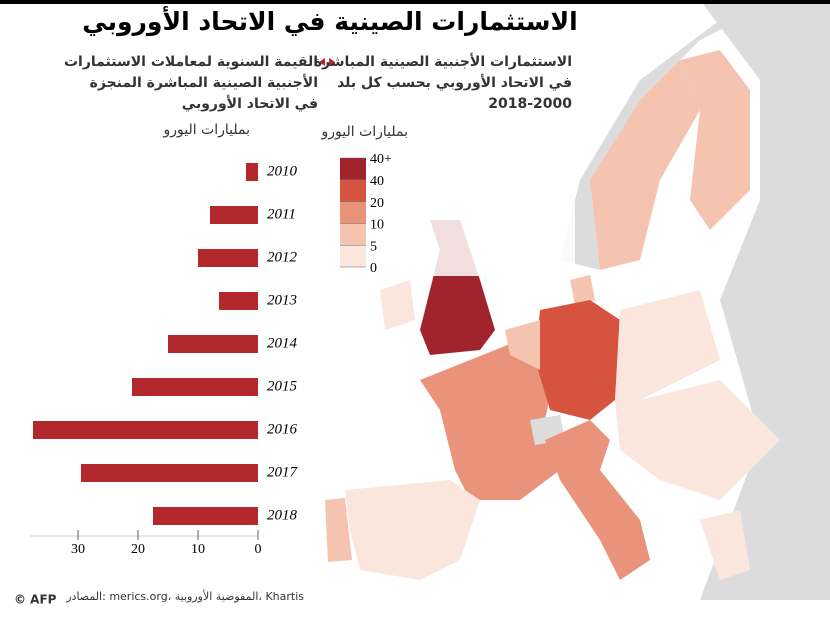  Describe the element at coordinates (204, 82) in the screenshot. I see `chart-subtitle: الأجنبية الصينية المباشرة المنجزة` at that location.